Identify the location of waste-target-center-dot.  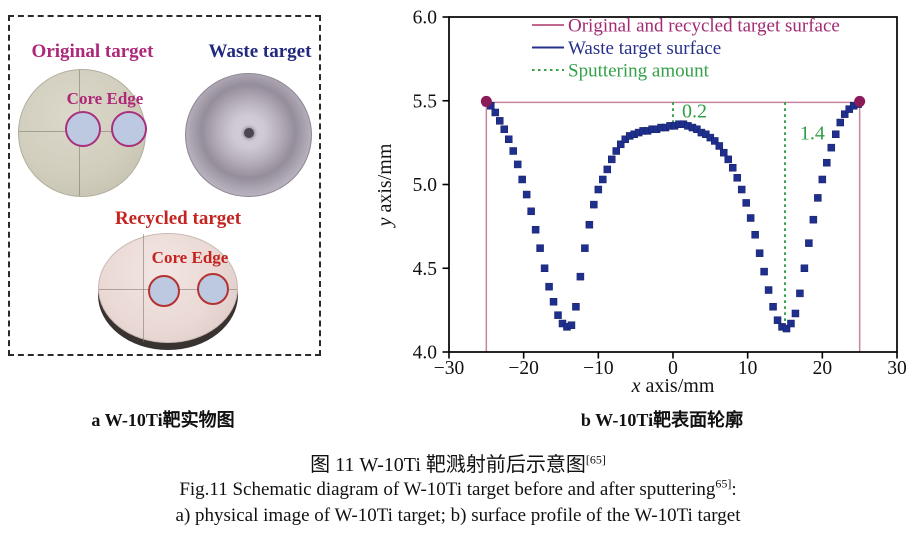
(249, 133).